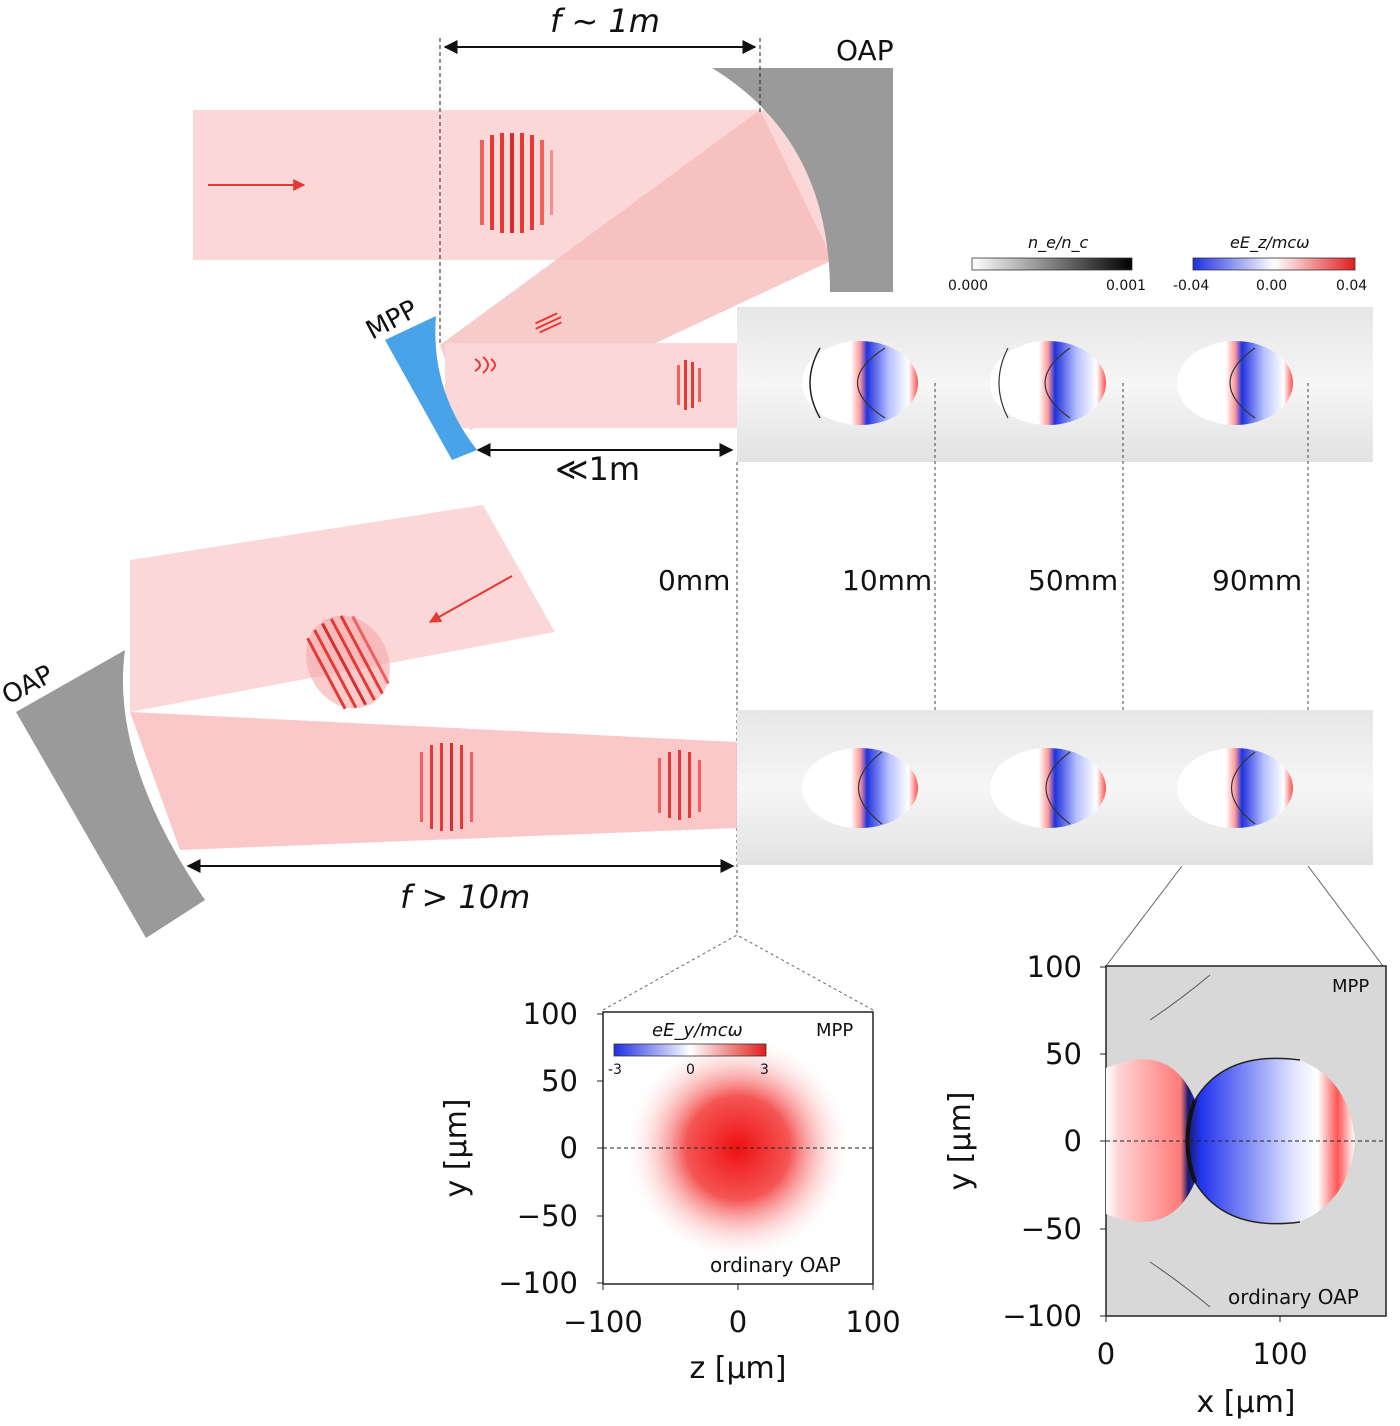 The image size is (1400, 1426). What do you see at coordinates (860, 788) in the screenshot?
I see `bottom-bubble-10mm` at bounding box center [860, 788].